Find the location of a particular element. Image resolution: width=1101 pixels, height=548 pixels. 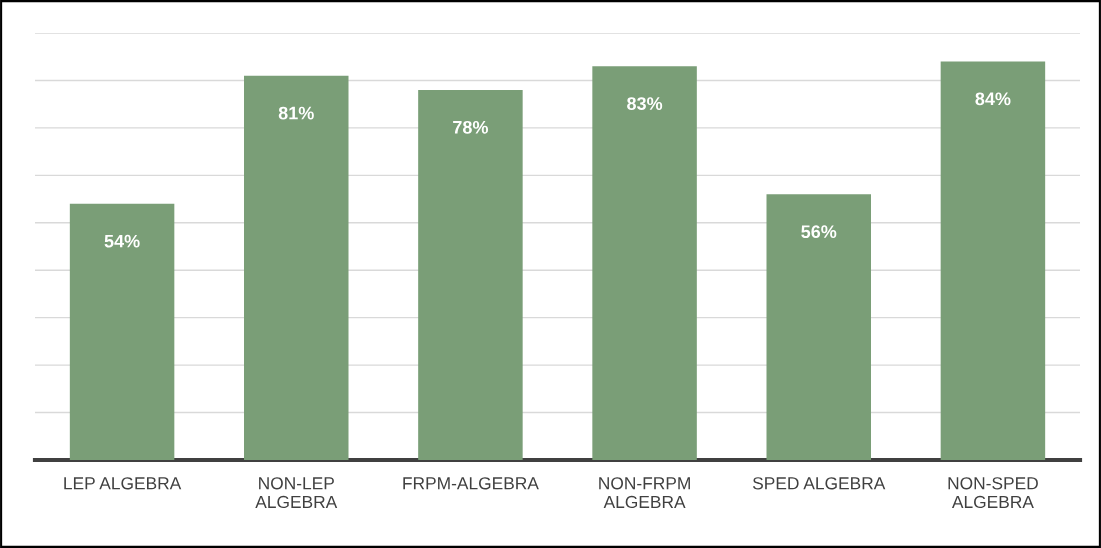

data-label: 81% is located at coordinates (296, 113).